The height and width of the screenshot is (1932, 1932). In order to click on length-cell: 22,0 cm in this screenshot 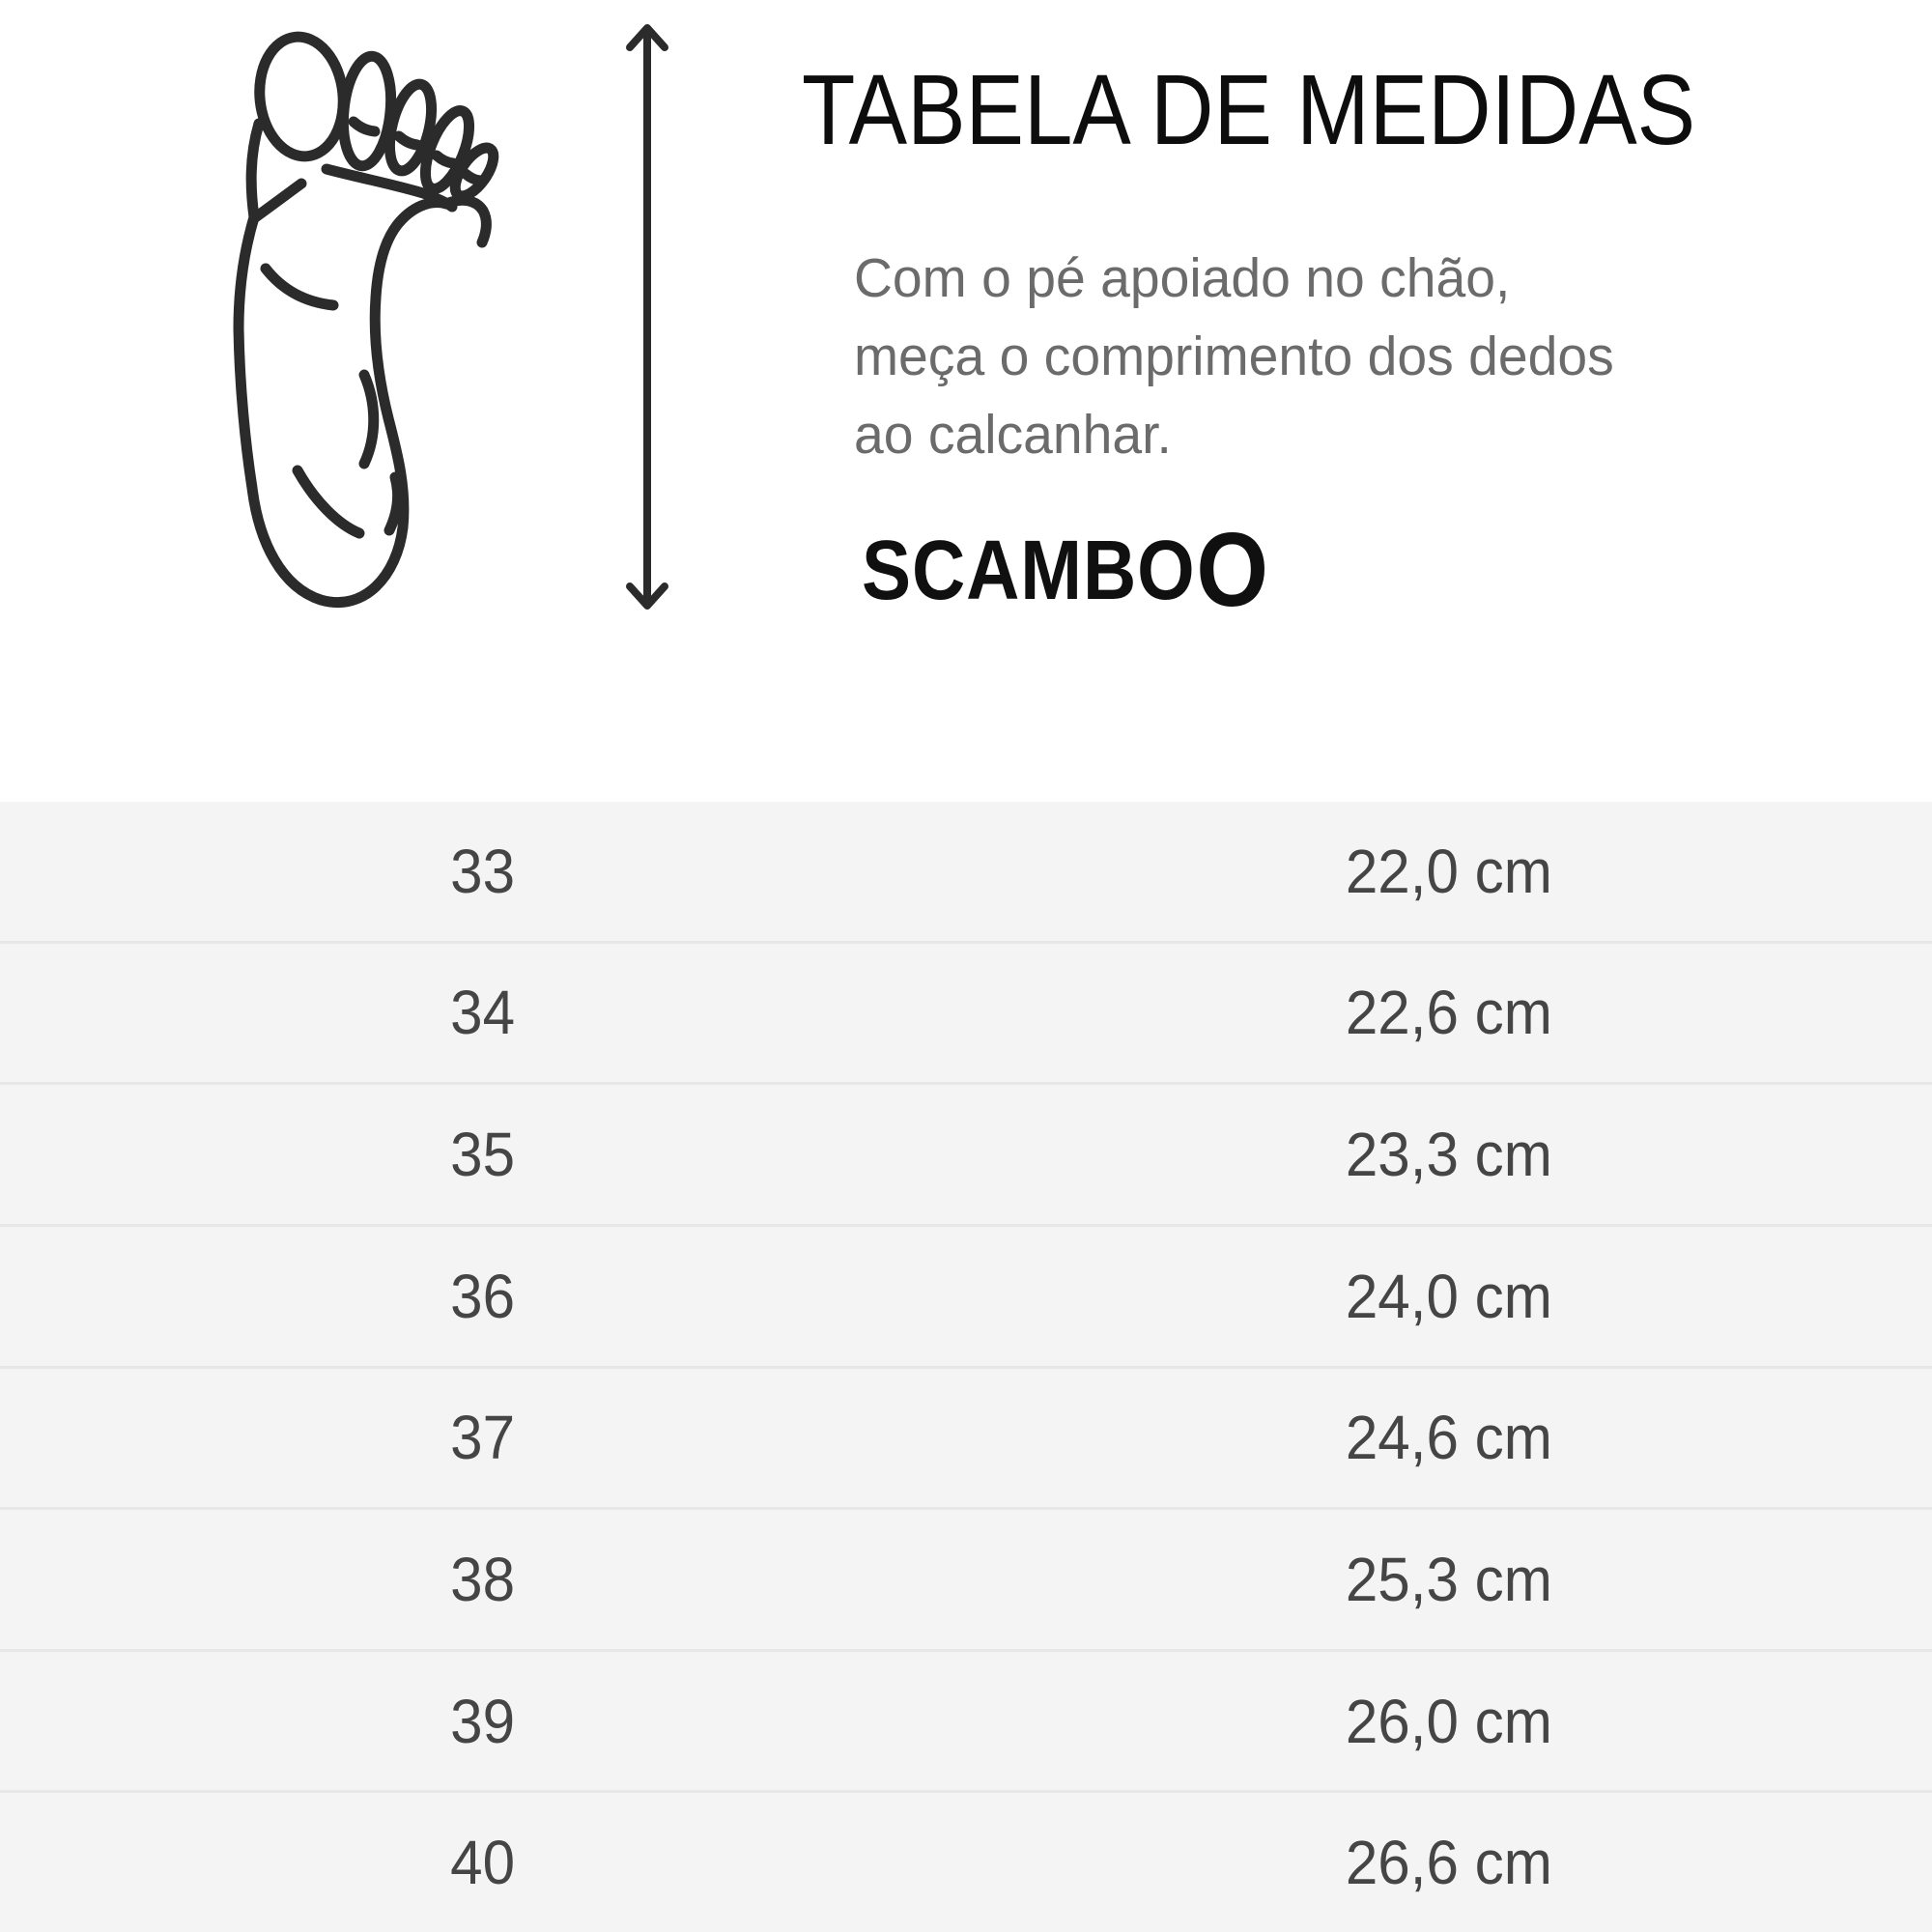, I will do `click(1449, 871)`.